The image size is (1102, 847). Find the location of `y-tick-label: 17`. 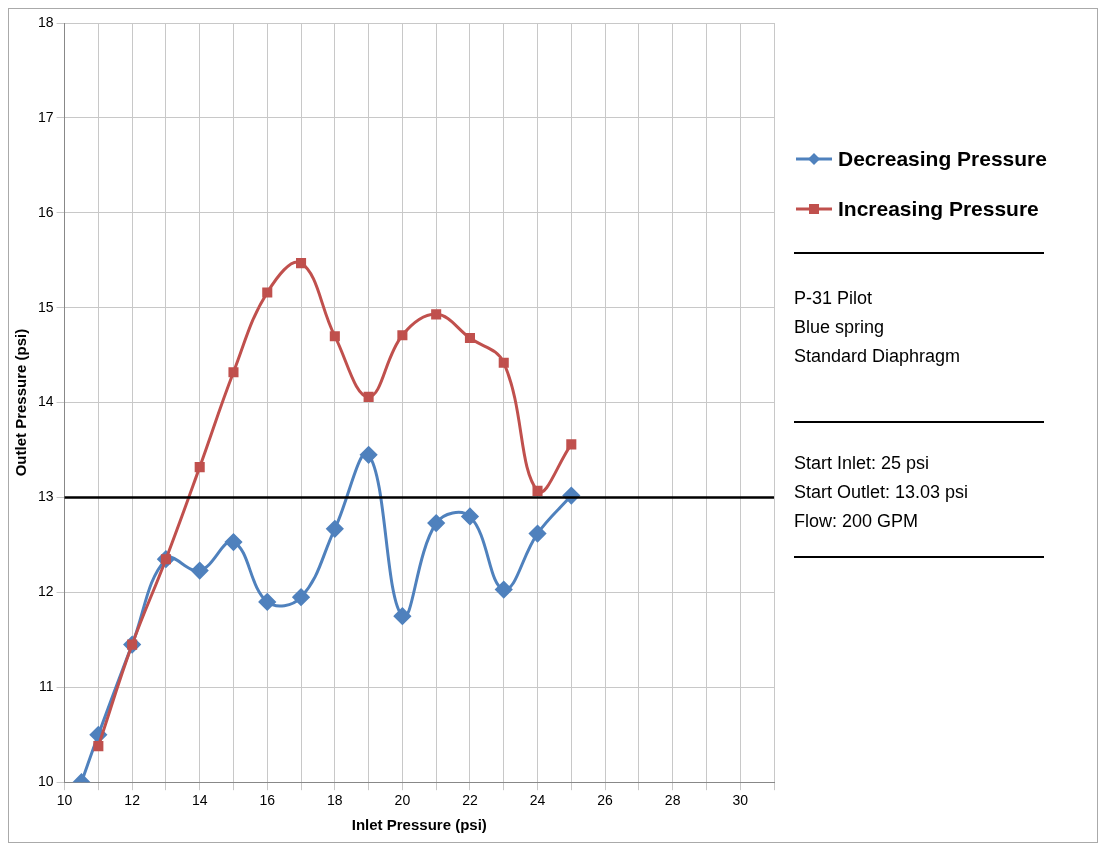

y-tick-label: 17 is located at coordinates (45, 116).